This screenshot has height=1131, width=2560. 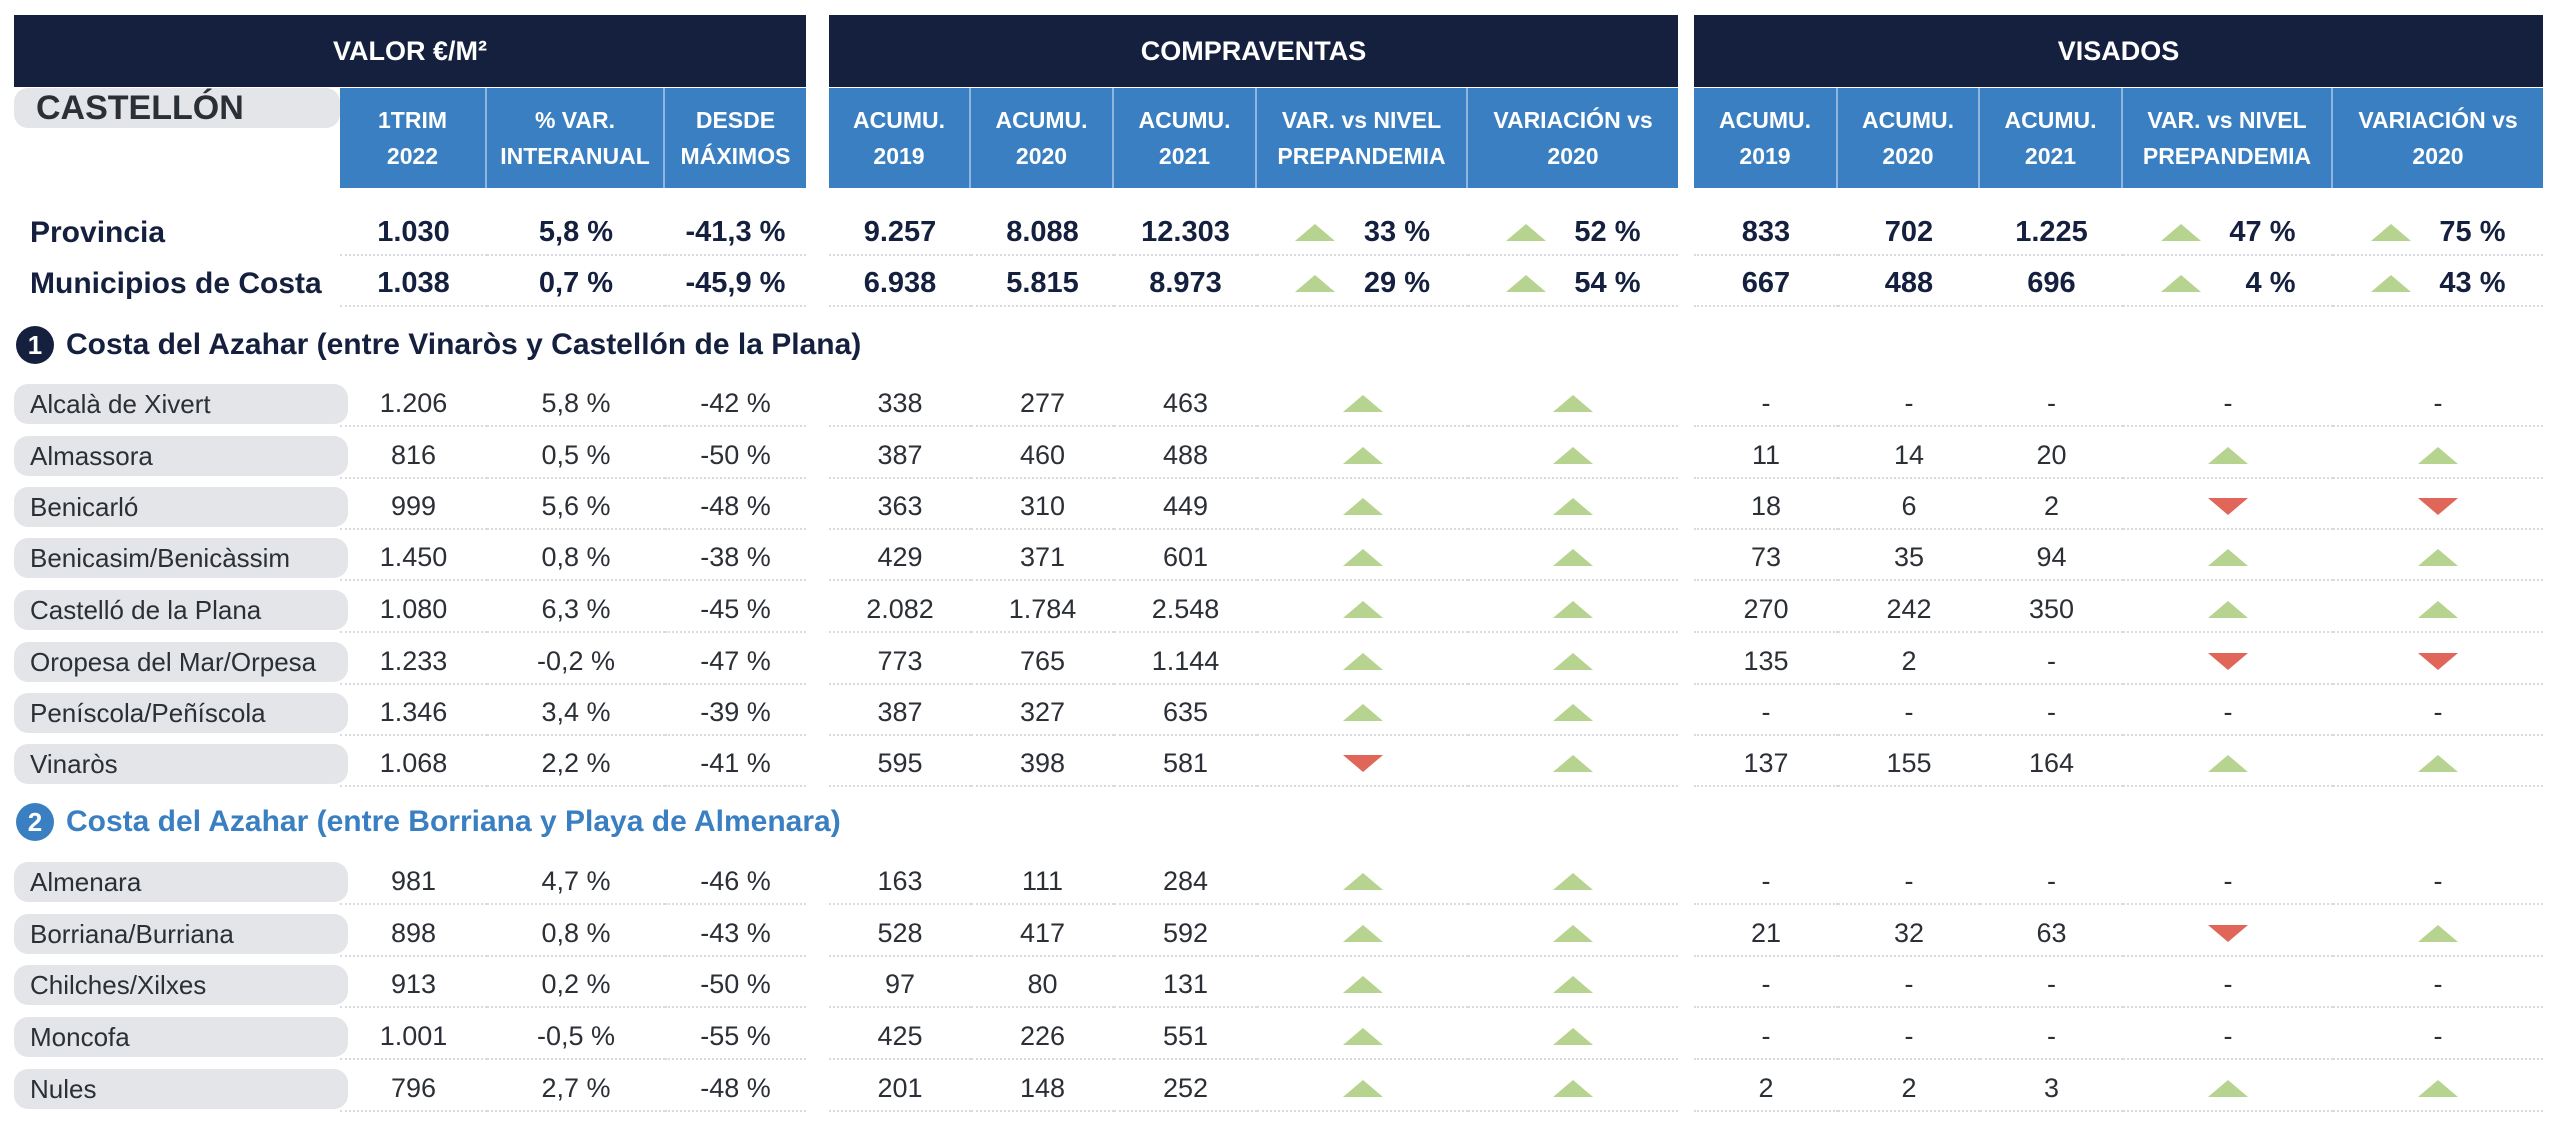 What do you see at coordinates (1185, 713) in the screenshot?
I see `table-cell: 635` at bounding box center [1185, 713].